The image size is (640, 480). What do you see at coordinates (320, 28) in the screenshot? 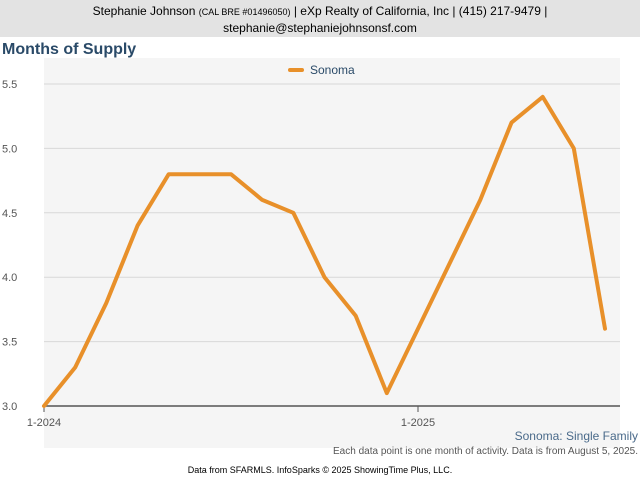
I see `agent-email: stephanie@stephaniejohnsonsf.com` at bounding box center [320, 28].